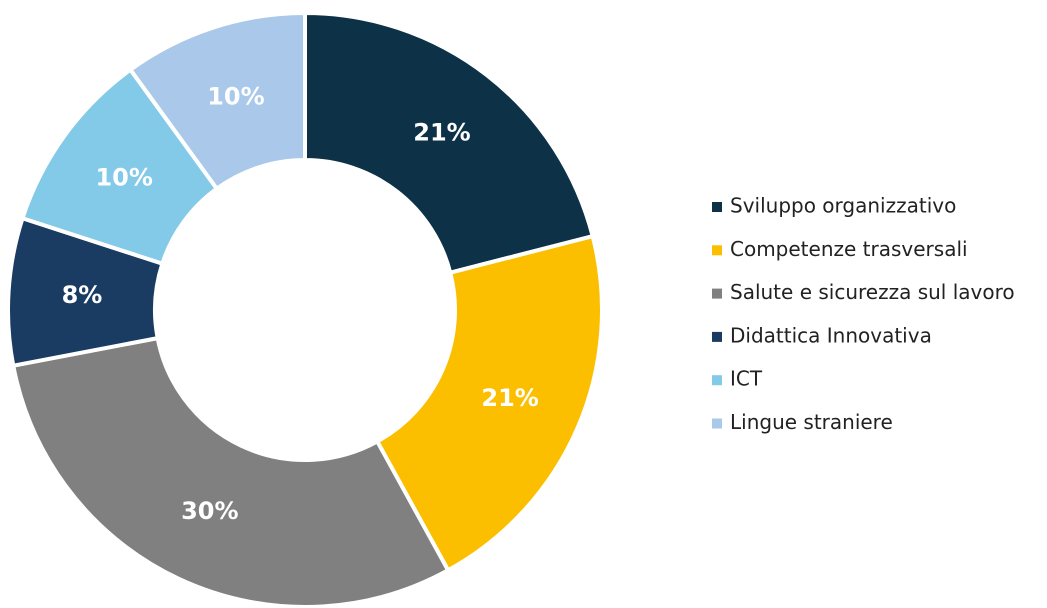 The image size is (1047, 608). I want to click on value-label: 8%, so click(82, 295).